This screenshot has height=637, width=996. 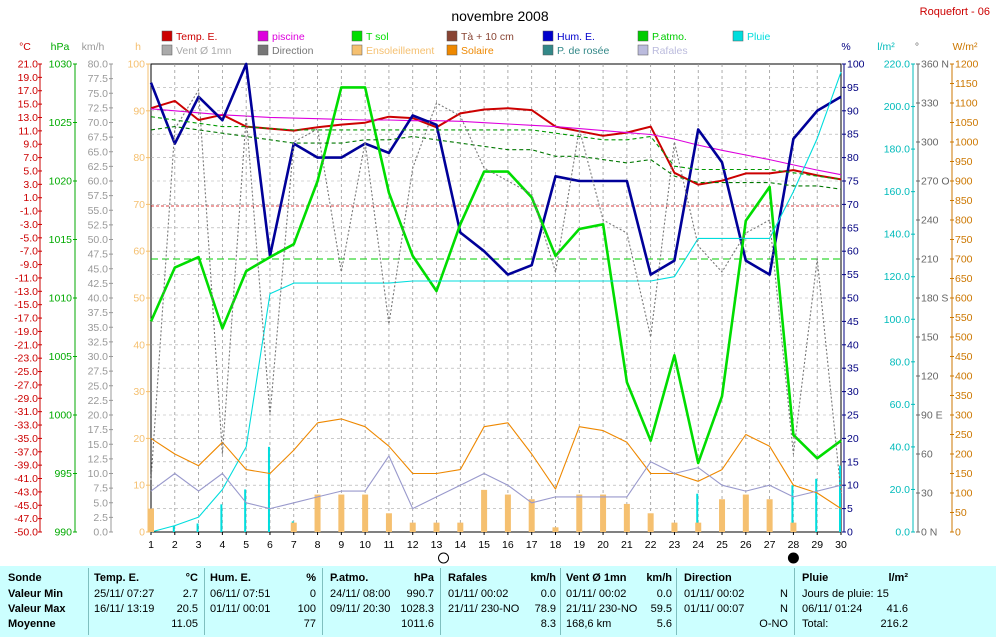 I want to click on y-tick-label: 7.5, so click(x=100, y=489).